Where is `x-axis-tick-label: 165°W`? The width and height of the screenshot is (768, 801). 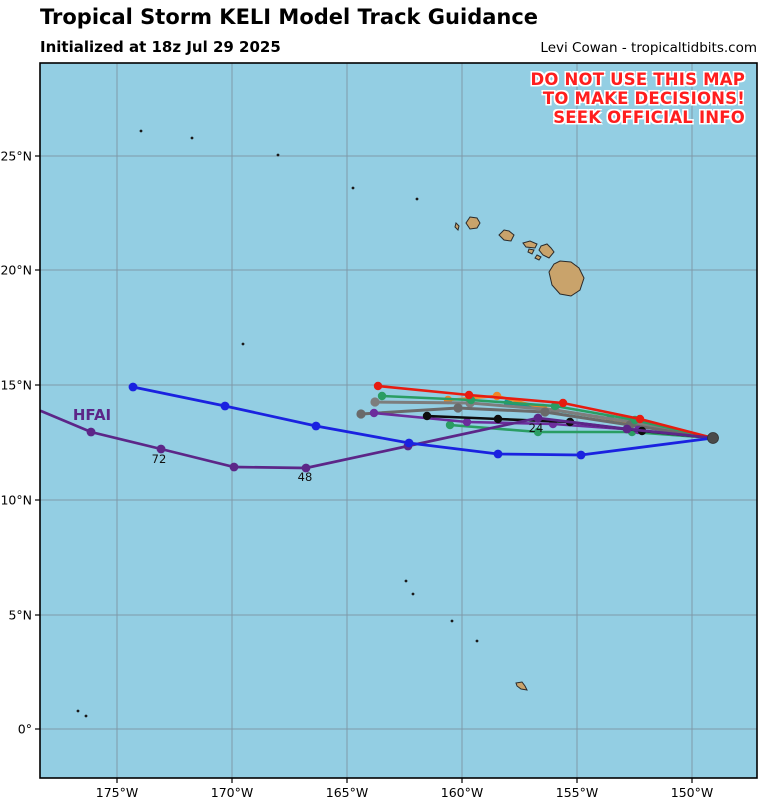 x-axis-tick-label: 165°W is located at coordinates (347, 792).